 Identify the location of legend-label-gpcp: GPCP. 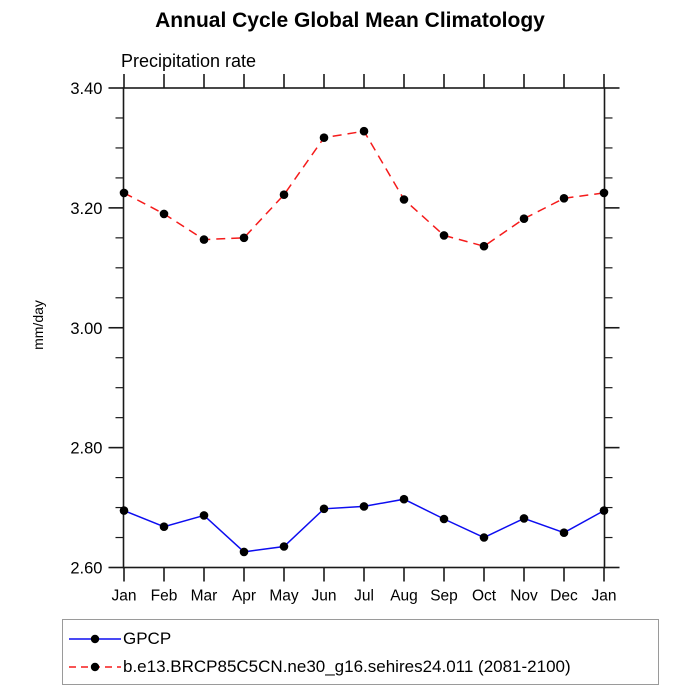
(147, 638).